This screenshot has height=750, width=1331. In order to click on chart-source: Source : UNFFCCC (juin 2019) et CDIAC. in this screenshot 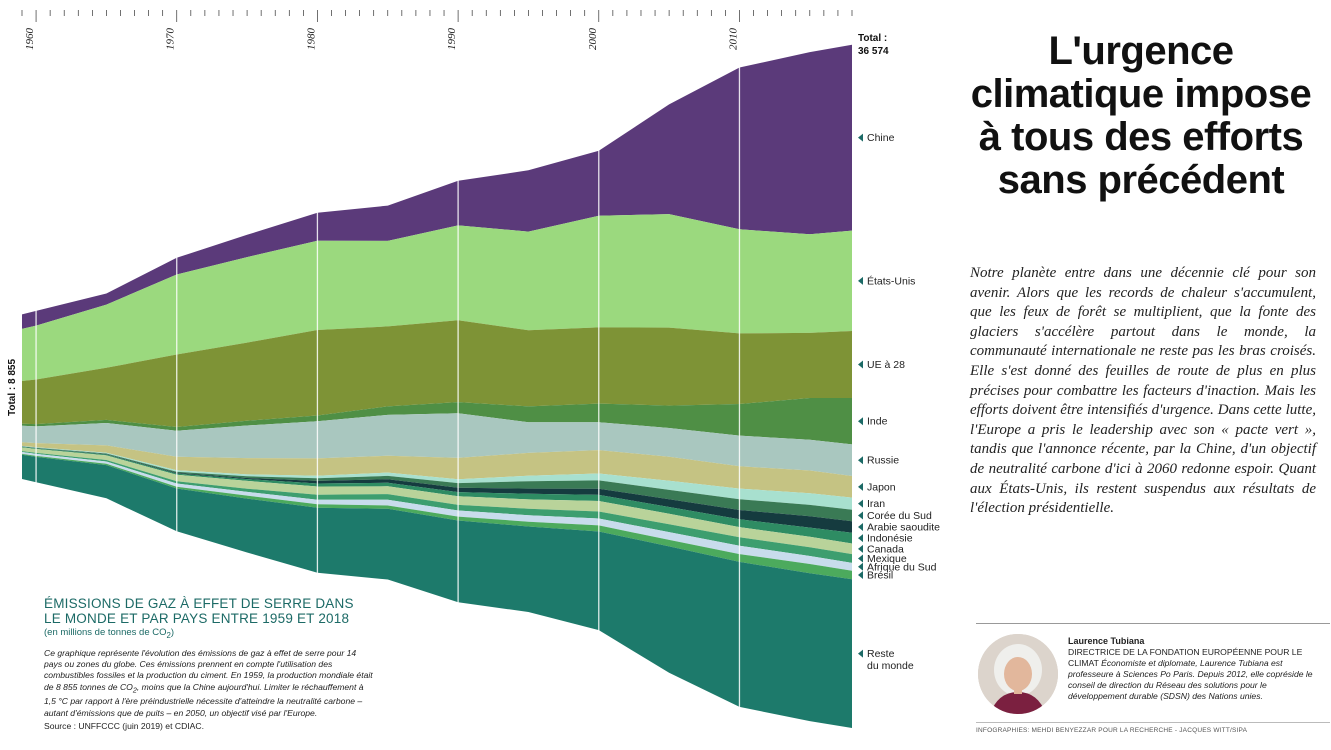, I will do `click(124, 725)`.